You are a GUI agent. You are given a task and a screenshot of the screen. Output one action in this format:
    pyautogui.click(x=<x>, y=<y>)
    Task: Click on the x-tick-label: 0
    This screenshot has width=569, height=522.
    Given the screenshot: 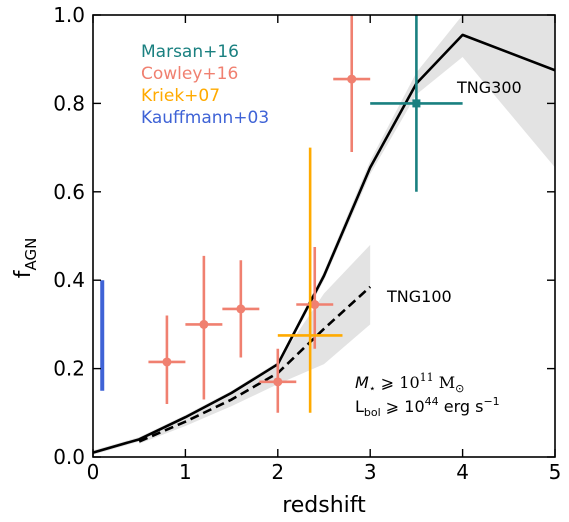 What is the action you would take?
    pyautogui.click(x=93, y=472)
    